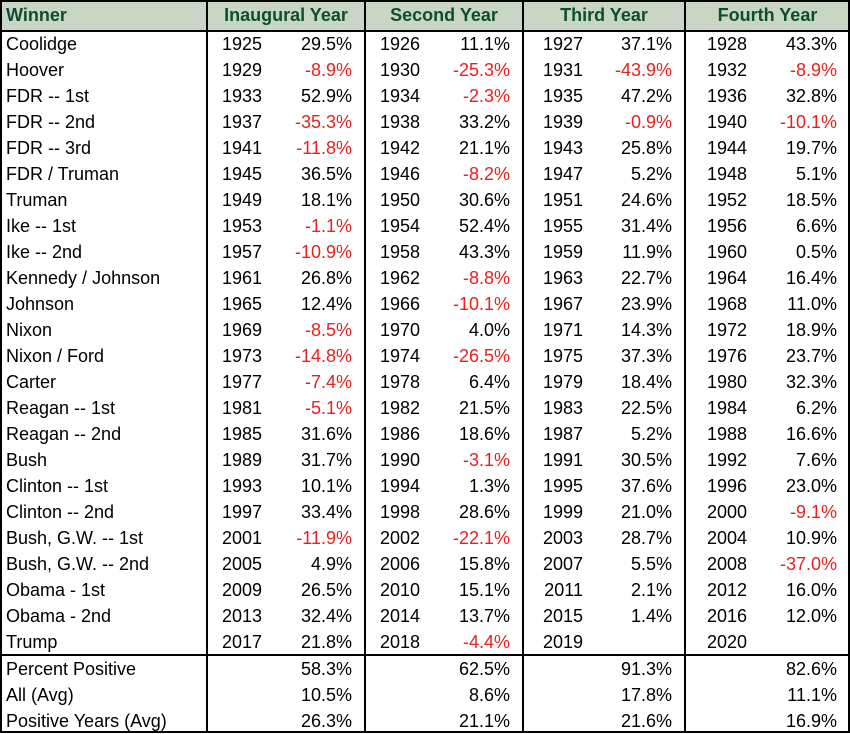 Image resolution: width=850 pixels, height=734 pixels. Describe the element at coordinates (816, 408) in the screenshot. I see `return-cell: 6.2%` at that location.